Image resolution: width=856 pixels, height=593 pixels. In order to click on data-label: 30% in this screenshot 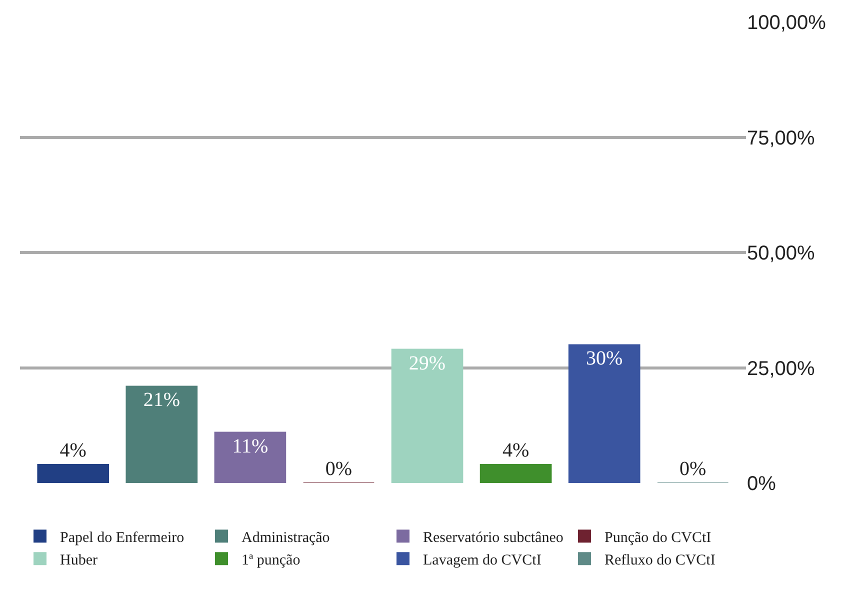, I will do `click(604, 359)`.